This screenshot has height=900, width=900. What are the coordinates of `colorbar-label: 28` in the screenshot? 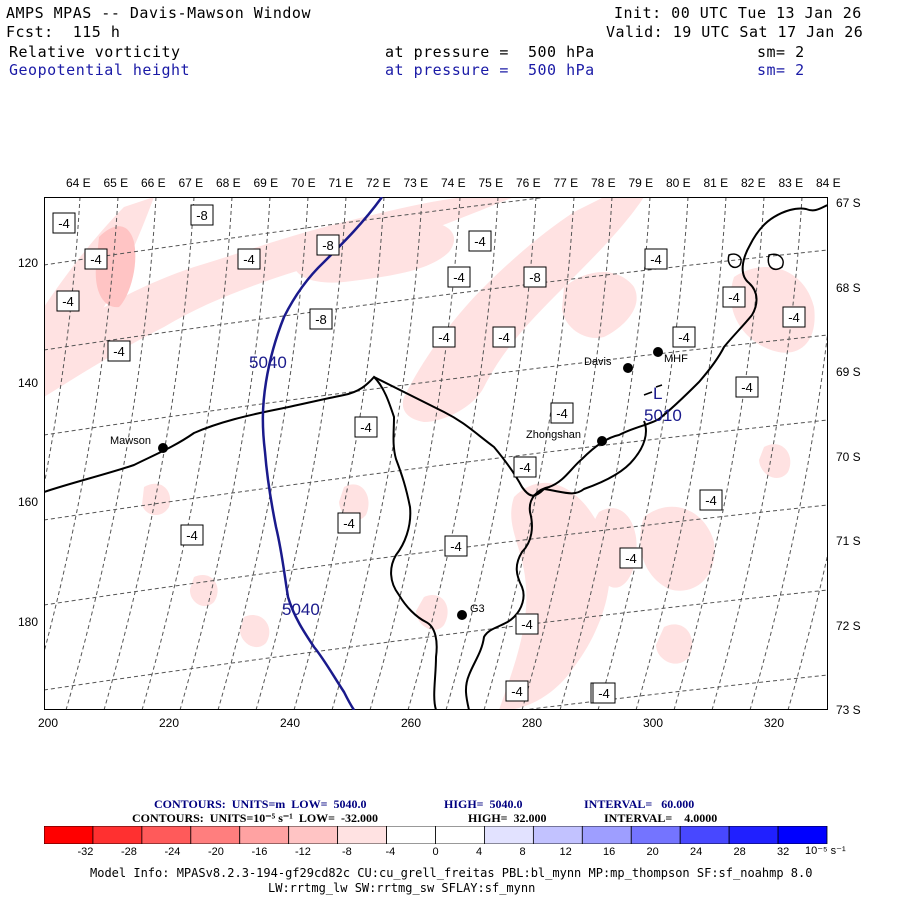 It's located at (739, 852).